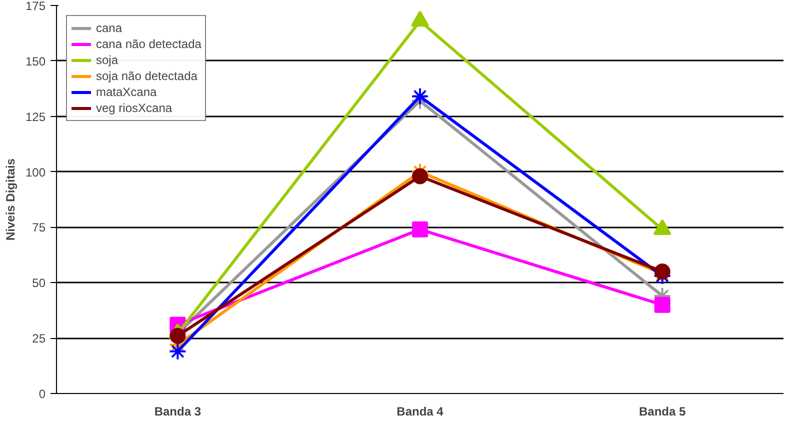 The image size is (788, 421). Describe the element at coordinates (42, 394) in the screenshot. I see `y-tick-label: 0` at that location.